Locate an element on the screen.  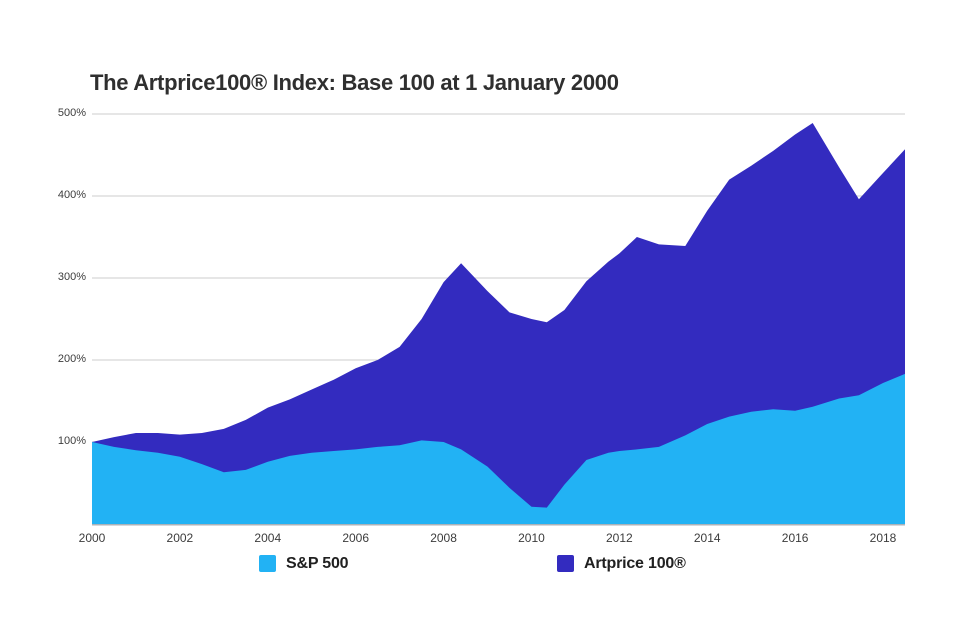
artprice100-swatch-icon is located at coordinates (565, 563).